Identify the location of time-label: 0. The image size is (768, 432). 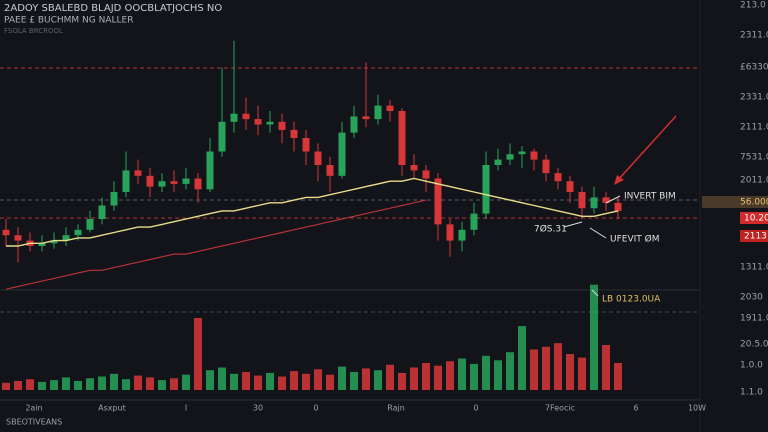
(475, 408).